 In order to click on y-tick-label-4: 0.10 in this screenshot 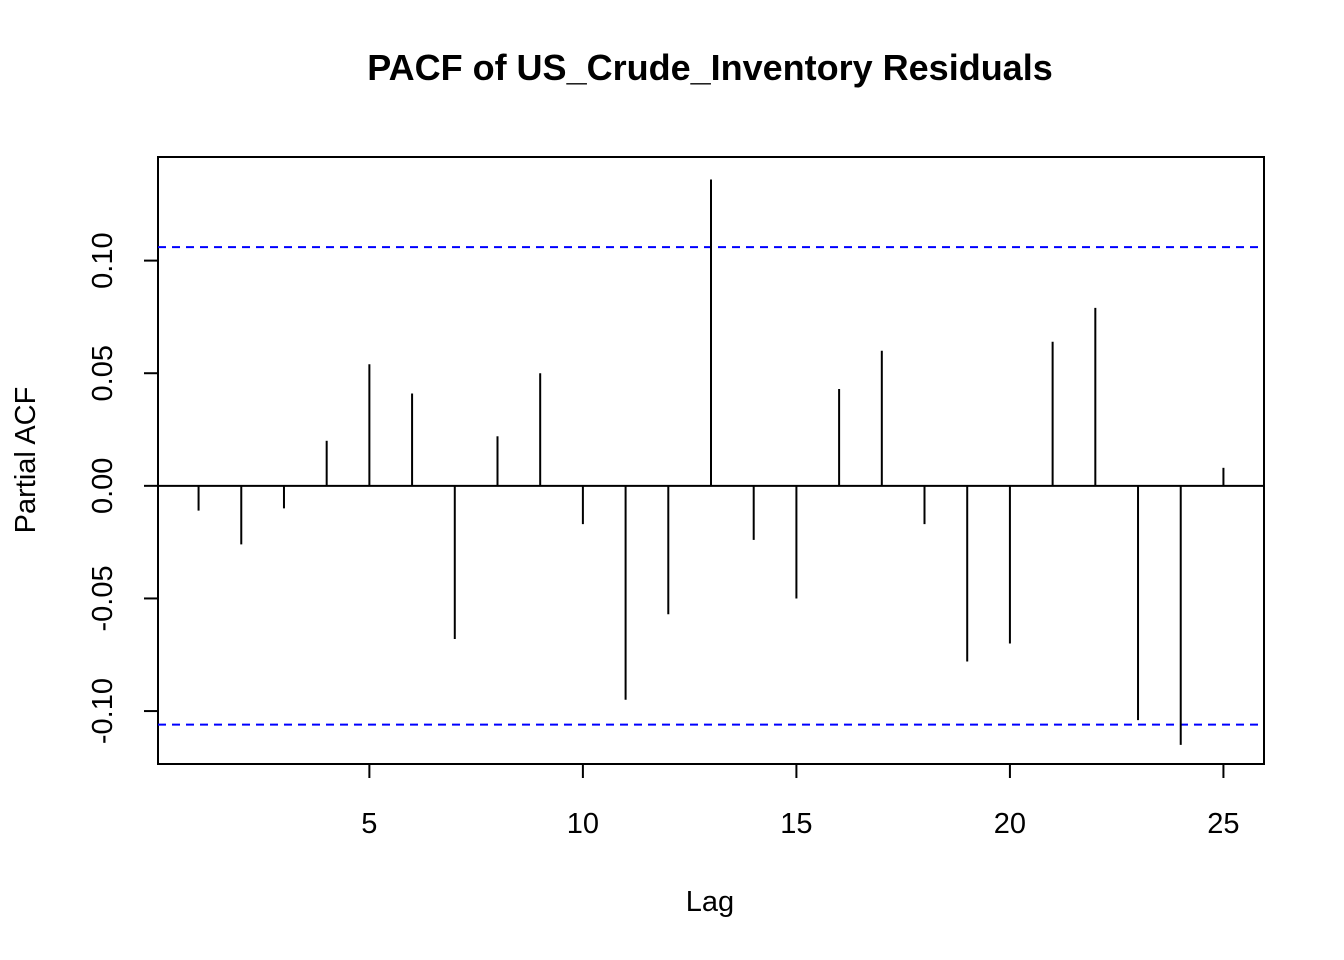, I will do `click(103, 260)`.